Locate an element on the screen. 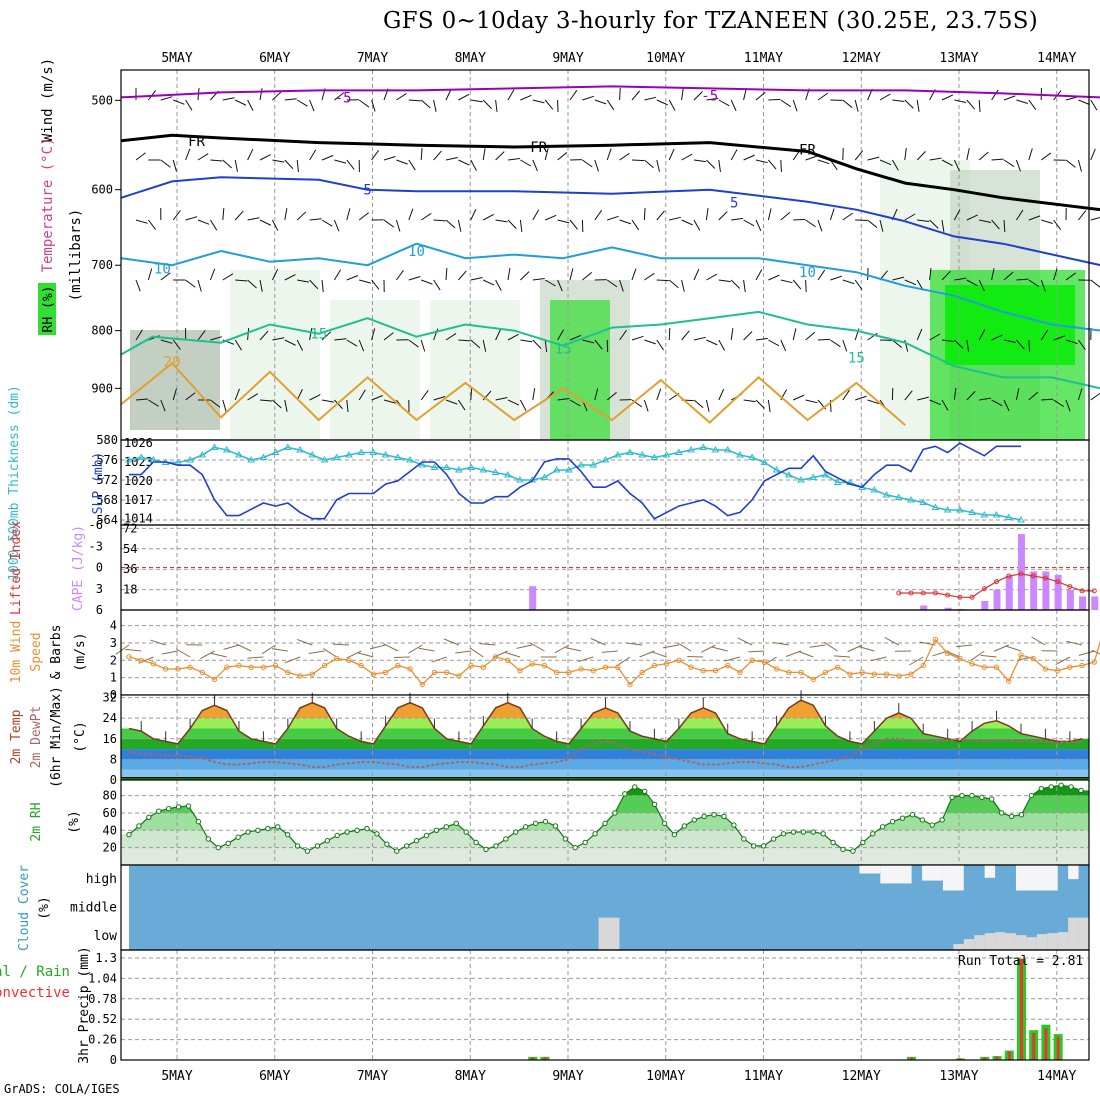 The width and height of the screenshot is (1100, 1100). y-tick-label: 20 is located at coordinates (110, 848).